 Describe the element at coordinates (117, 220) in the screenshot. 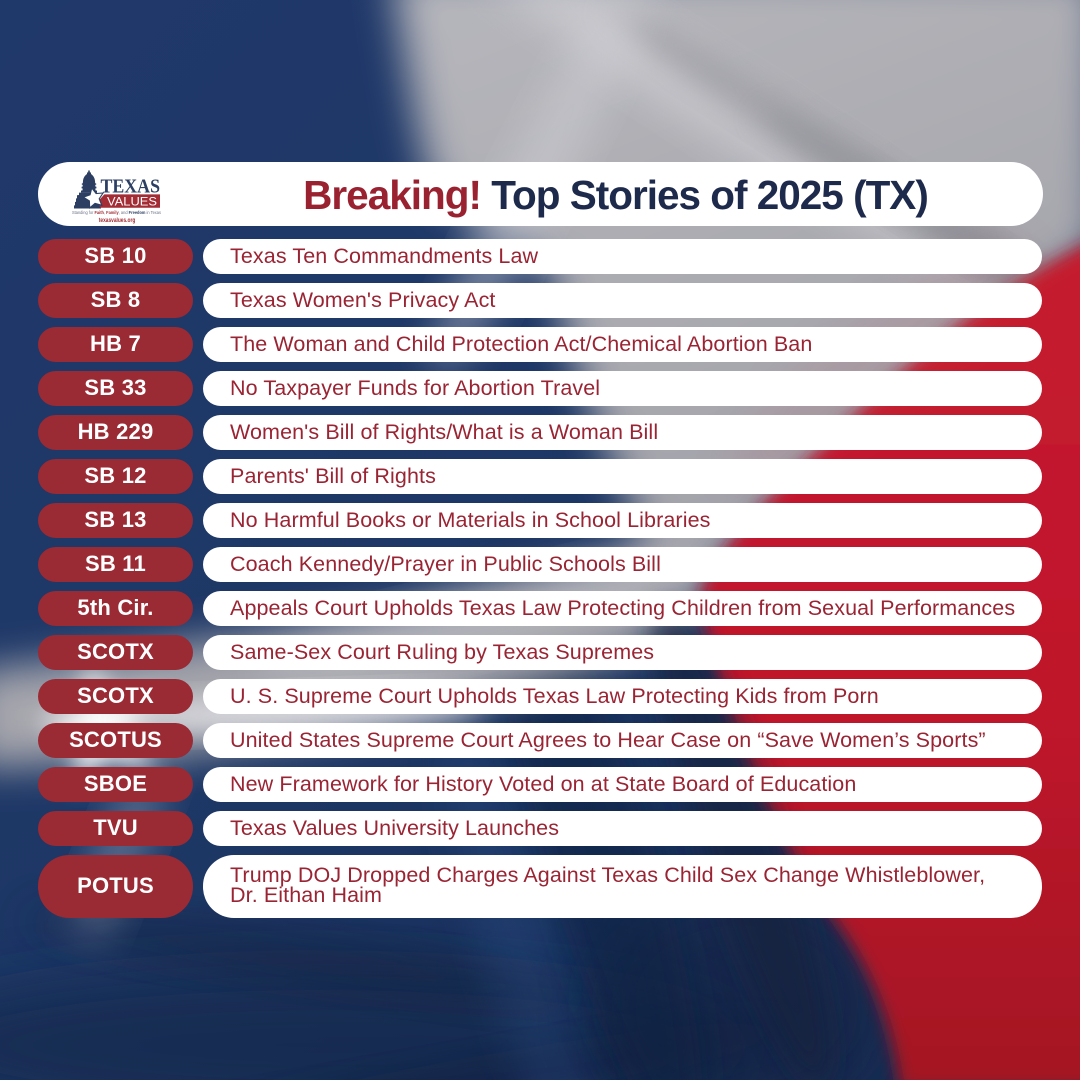

I see `svg-text: texasvalues.org` at that location.